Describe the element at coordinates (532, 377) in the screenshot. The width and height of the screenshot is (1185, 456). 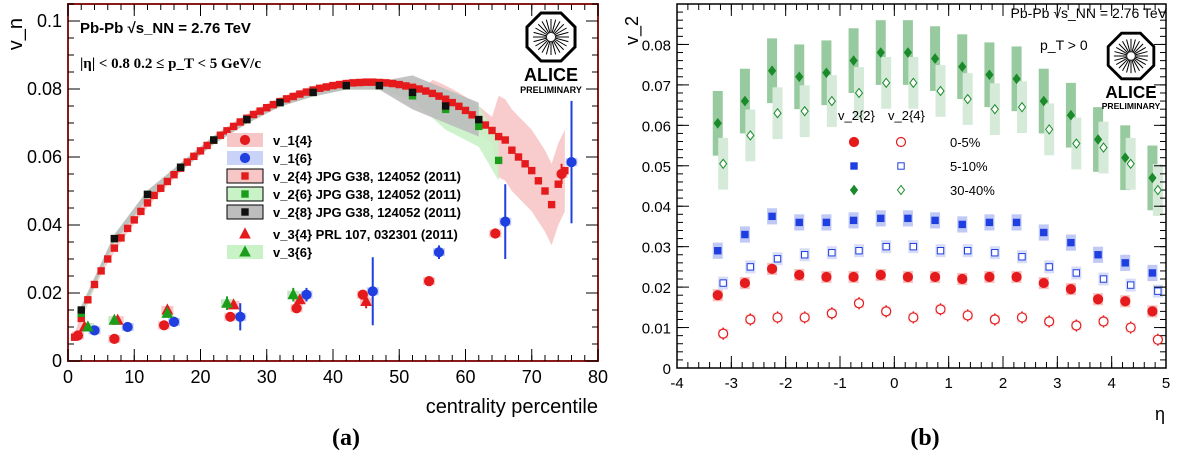
I see `x-tick-label: 70` at that location.